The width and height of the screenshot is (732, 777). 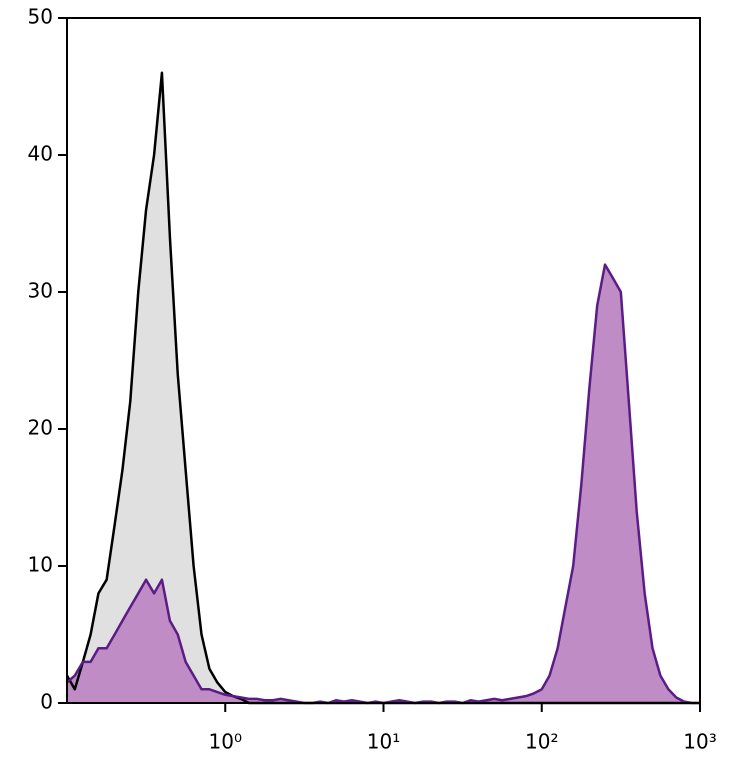 What do you see at coordinates (541, 742) in the screenshot?
I see `x-tick-label: 10²` at bounding box center [541, 742].